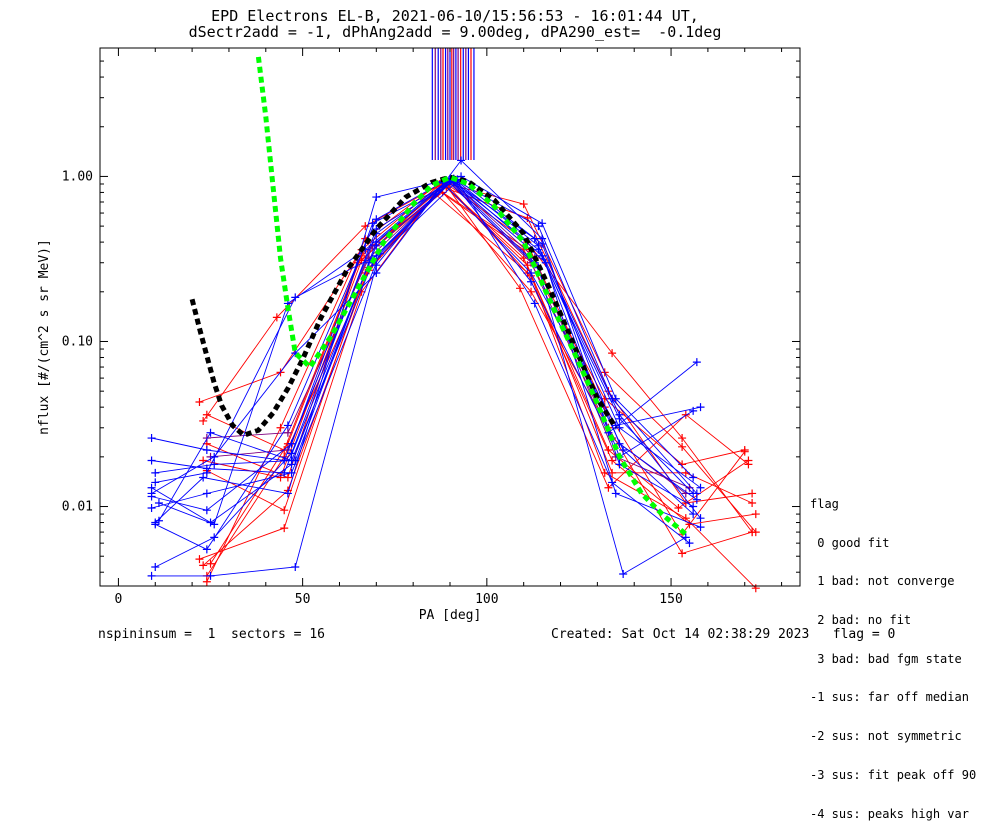  Describe the element at coordinates (403, 306) in the screenshot. I see `black-fit-curve` at that location.